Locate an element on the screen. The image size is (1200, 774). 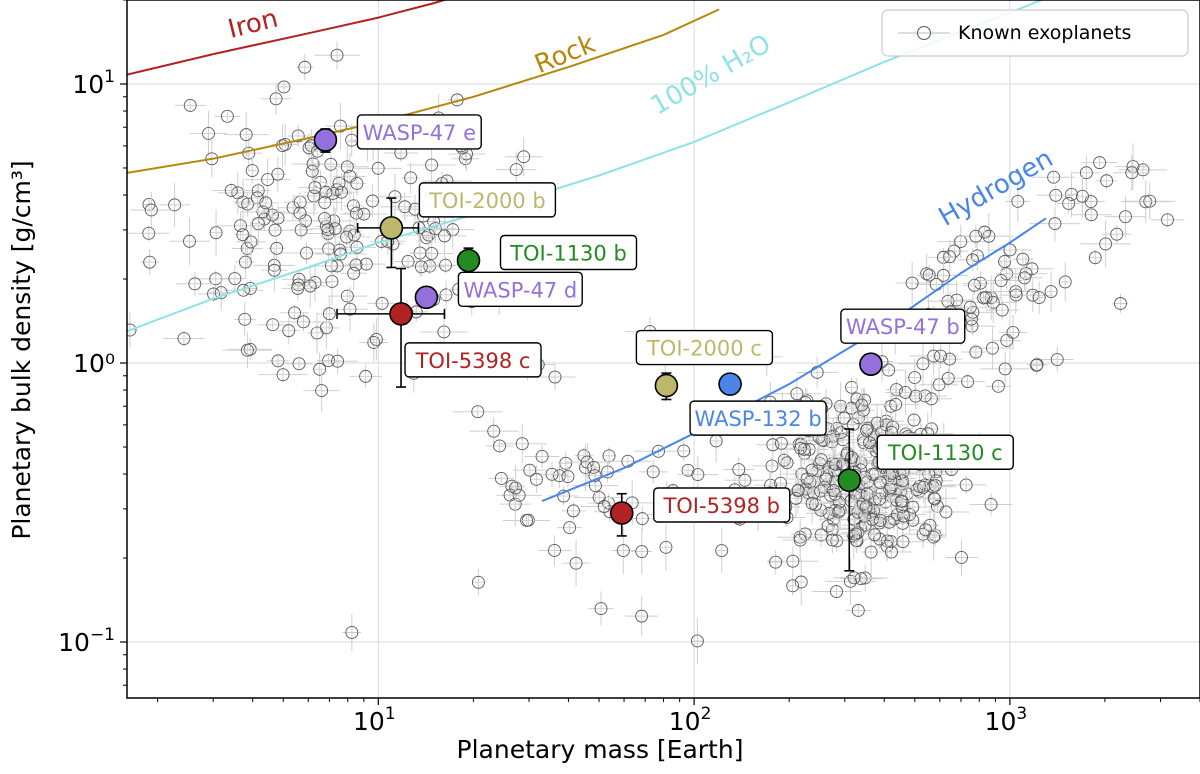
planet-label: WASP-47 d is located at coordinates (520, 290).